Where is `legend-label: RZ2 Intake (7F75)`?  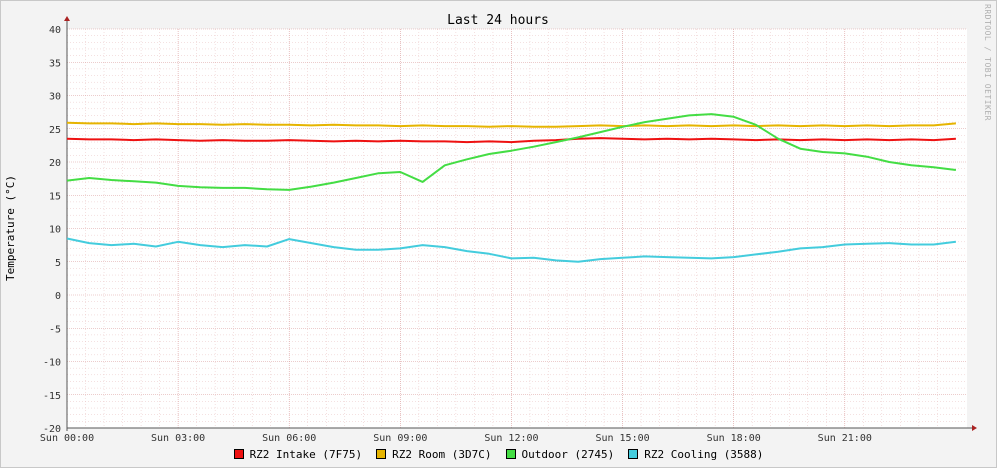
legend-label: RZ2 Intake (7F75) is located at coordinates (306, 454).